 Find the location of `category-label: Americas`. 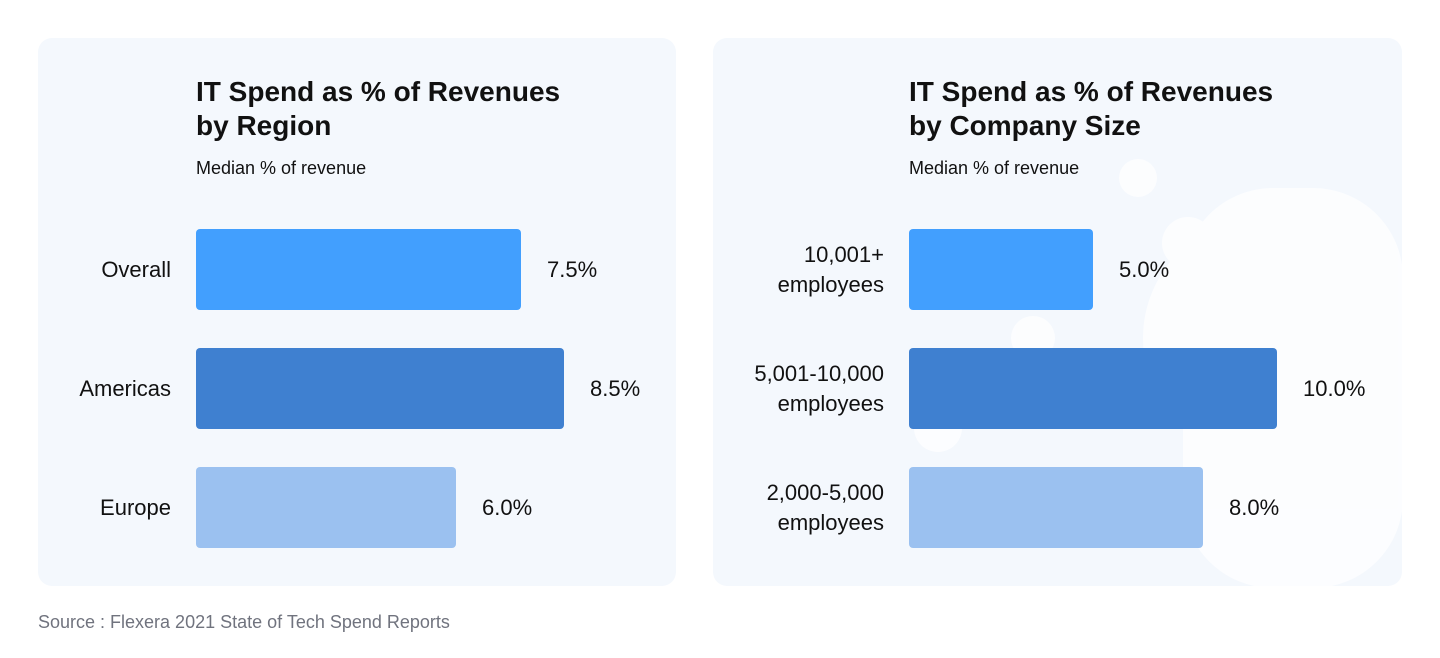

category-label: Americas is located at coordinates (104, 389).